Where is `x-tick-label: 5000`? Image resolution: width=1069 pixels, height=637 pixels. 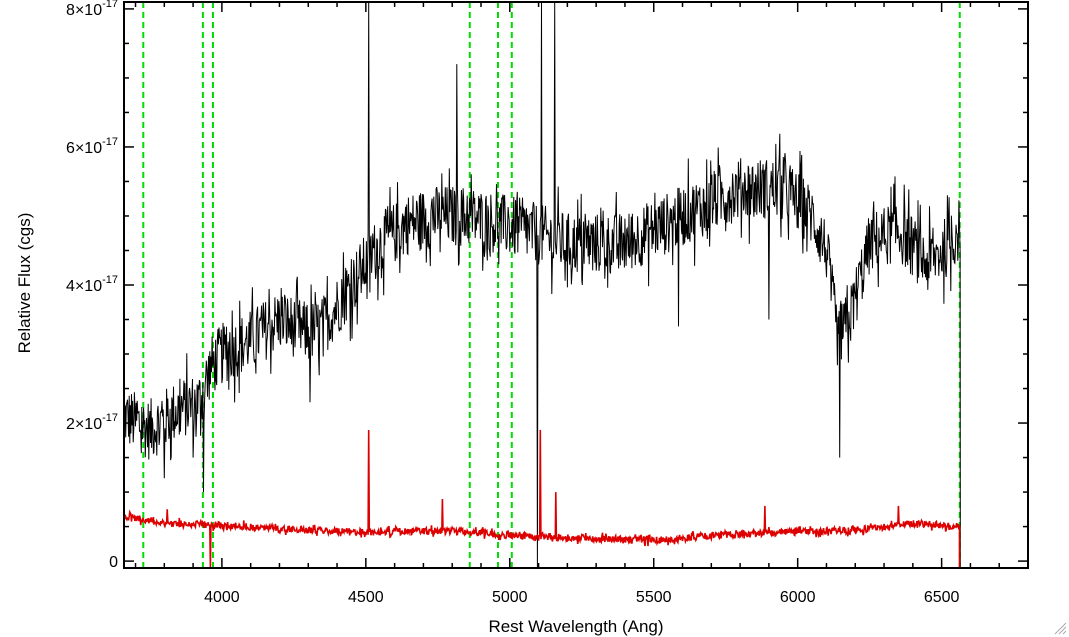 x-tick-label: 5000 is located at coordinates (510, 597).